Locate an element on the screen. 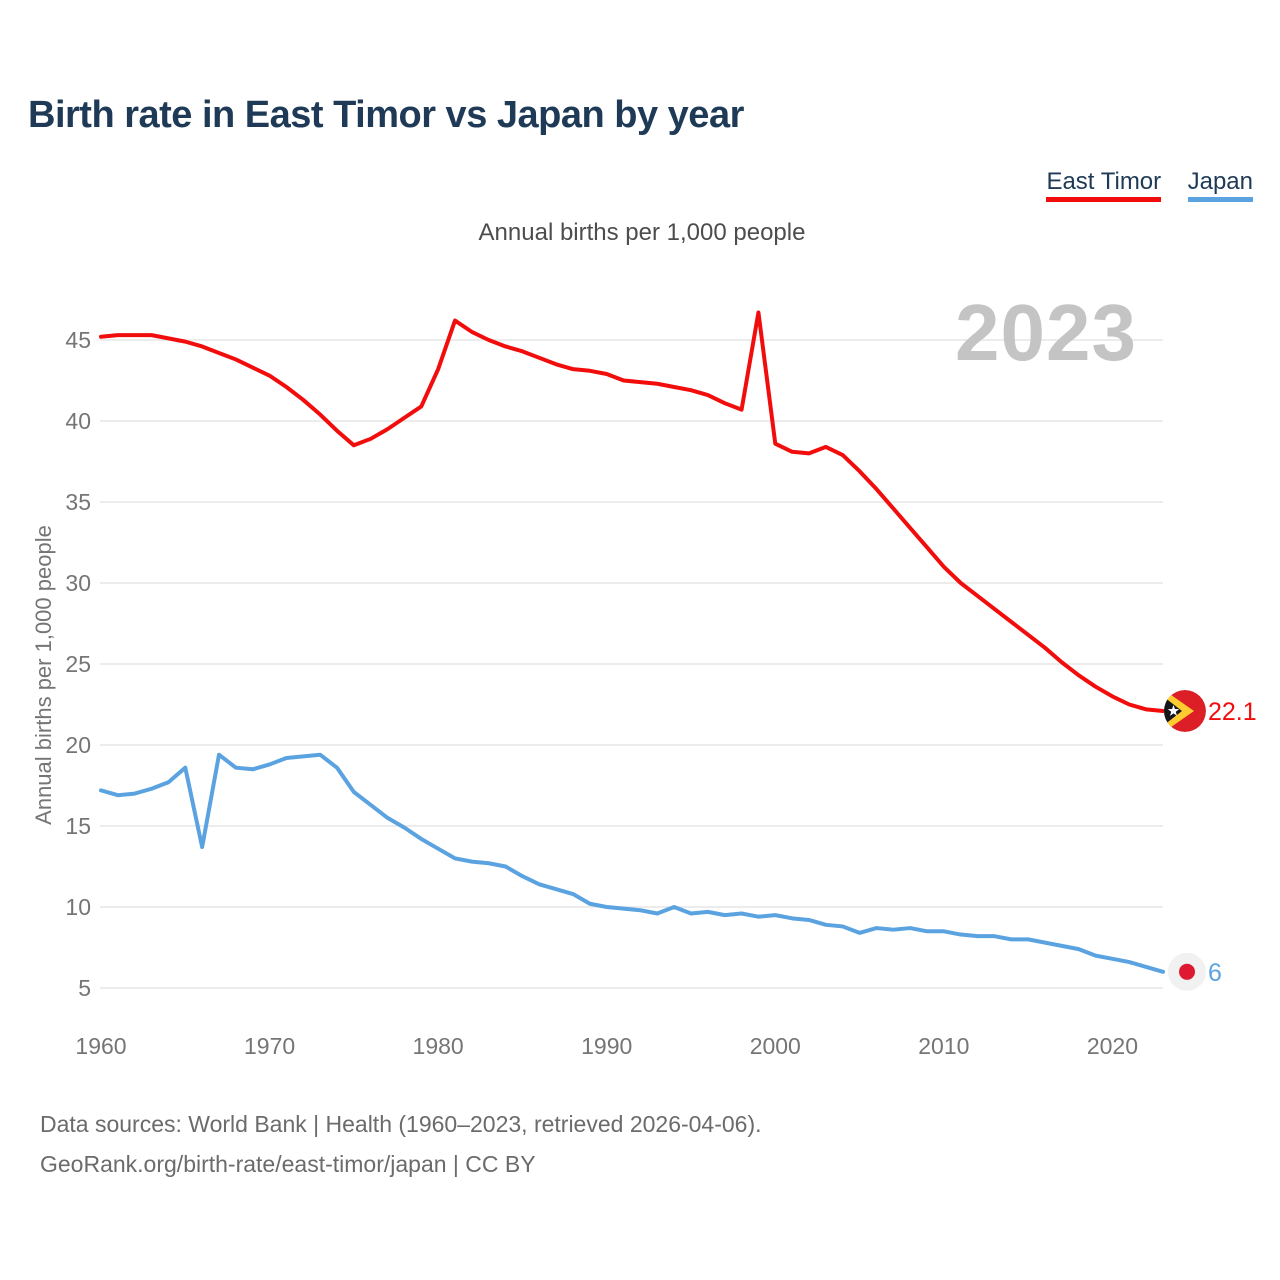  y-tick-label: 40 is located at coordinates (78, 421).